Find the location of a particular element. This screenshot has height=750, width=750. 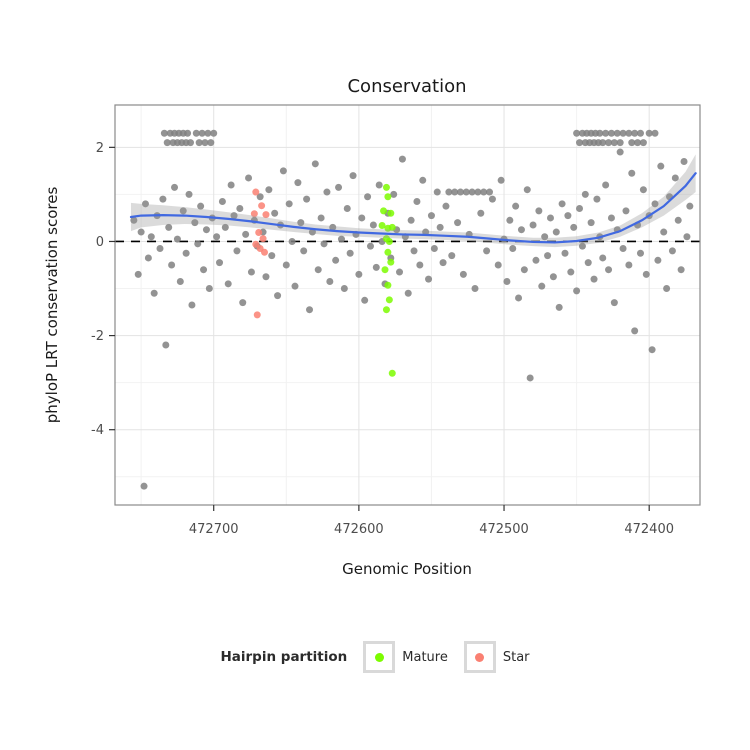

legend-key-star is located at coordinates (479, 657).